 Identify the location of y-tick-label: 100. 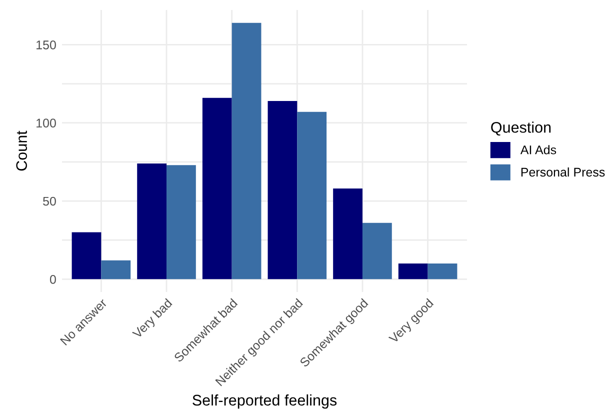
(46, 123).